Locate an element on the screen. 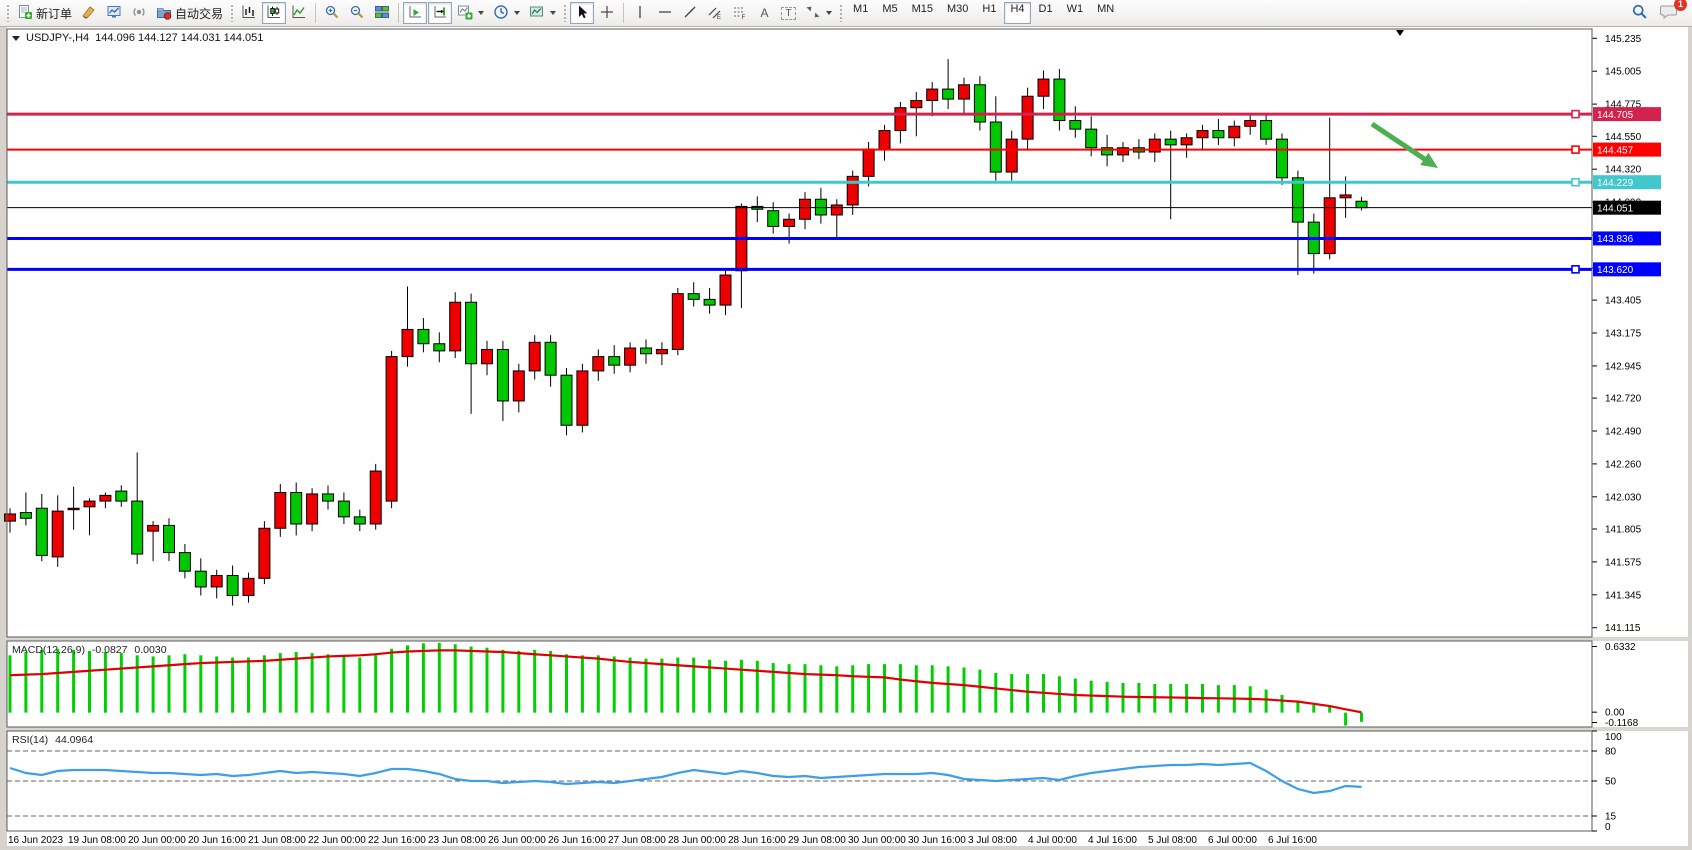 This screenshot has width=1692, height=850. timeframe-m1: M1 is located at coordinates (861, 9).